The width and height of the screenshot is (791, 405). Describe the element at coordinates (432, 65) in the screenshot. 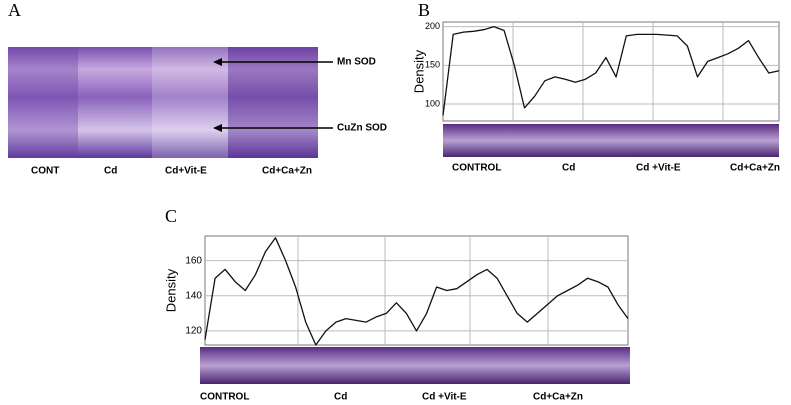

I see `y-tick-label: 150` at that location.